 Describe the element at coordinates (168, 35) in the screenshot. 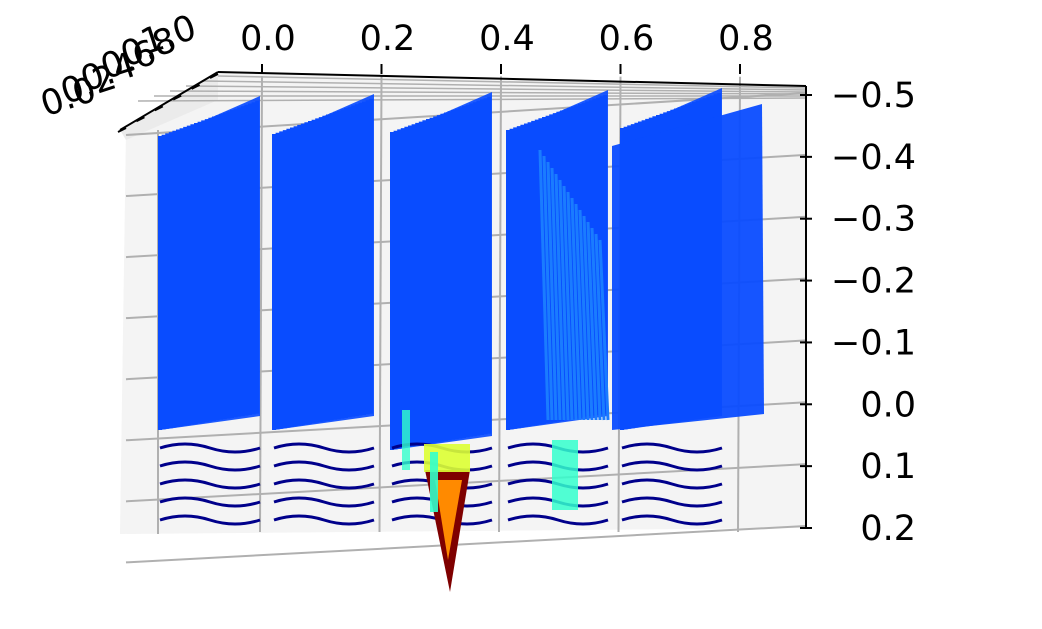

I see `y-tick-label: 1.0` at that location.